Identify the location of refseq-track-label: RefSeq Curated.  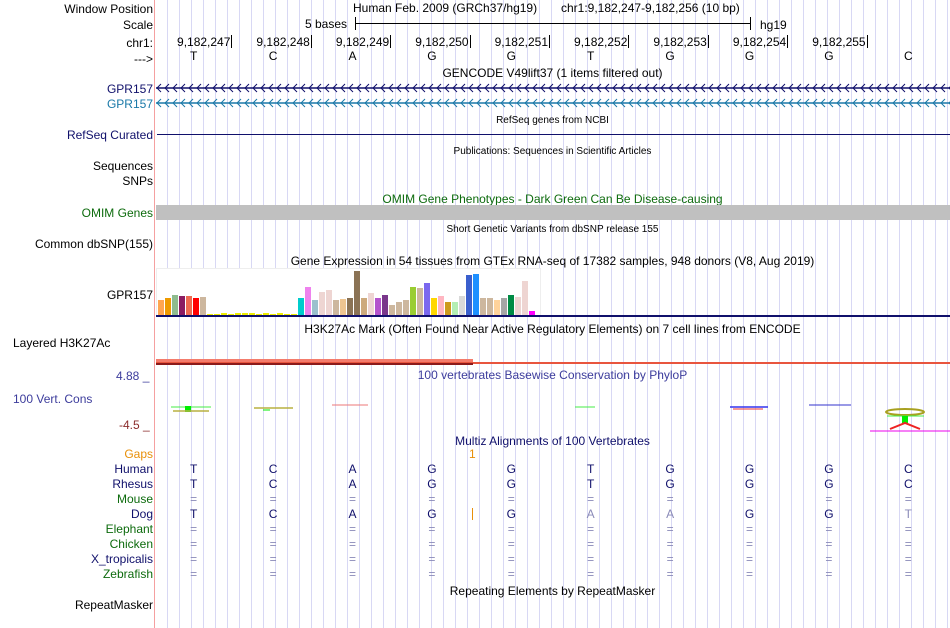
(109, 135).